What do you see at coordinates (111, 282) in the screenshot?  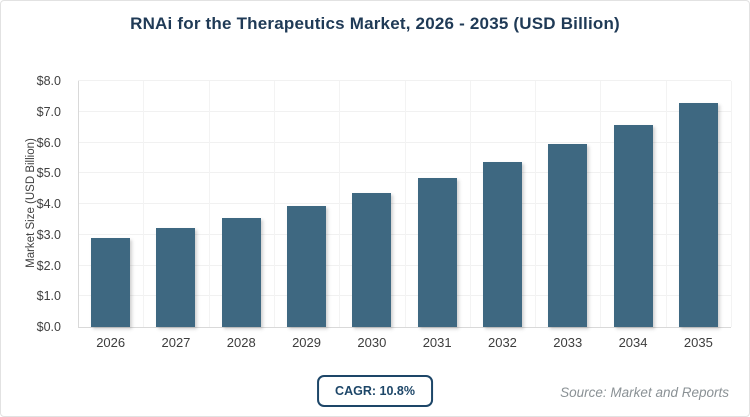 I see `bar-2026` at bounding box center [111, 282].